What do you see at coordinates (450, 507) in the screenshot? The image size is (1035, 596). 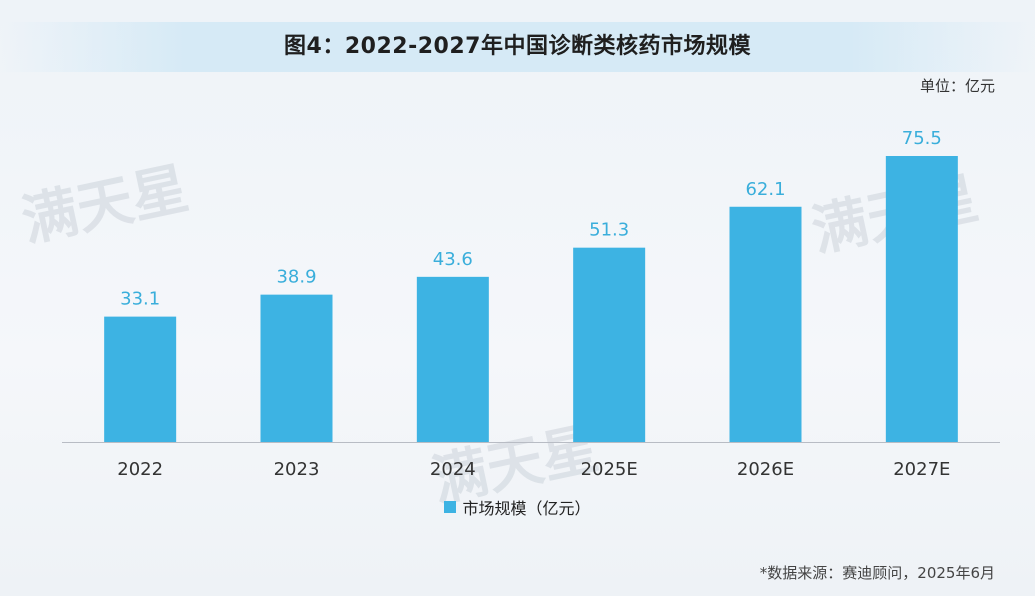 I see `legend-swatch` at bounding box center [450, 507].